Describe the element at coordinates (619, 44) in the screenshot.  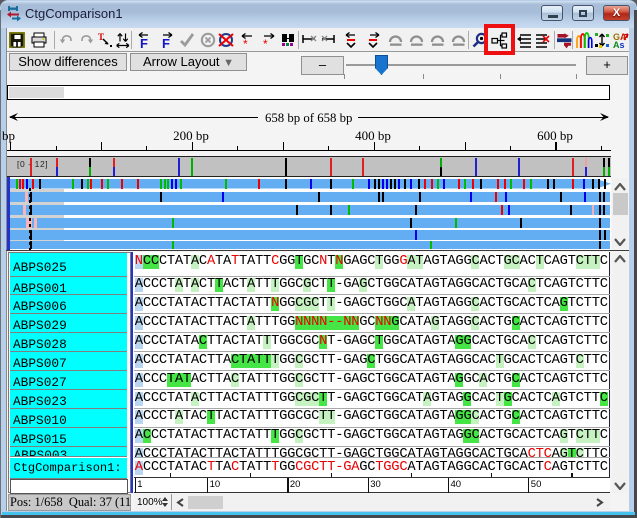
I see `svg-text: As` at that location.